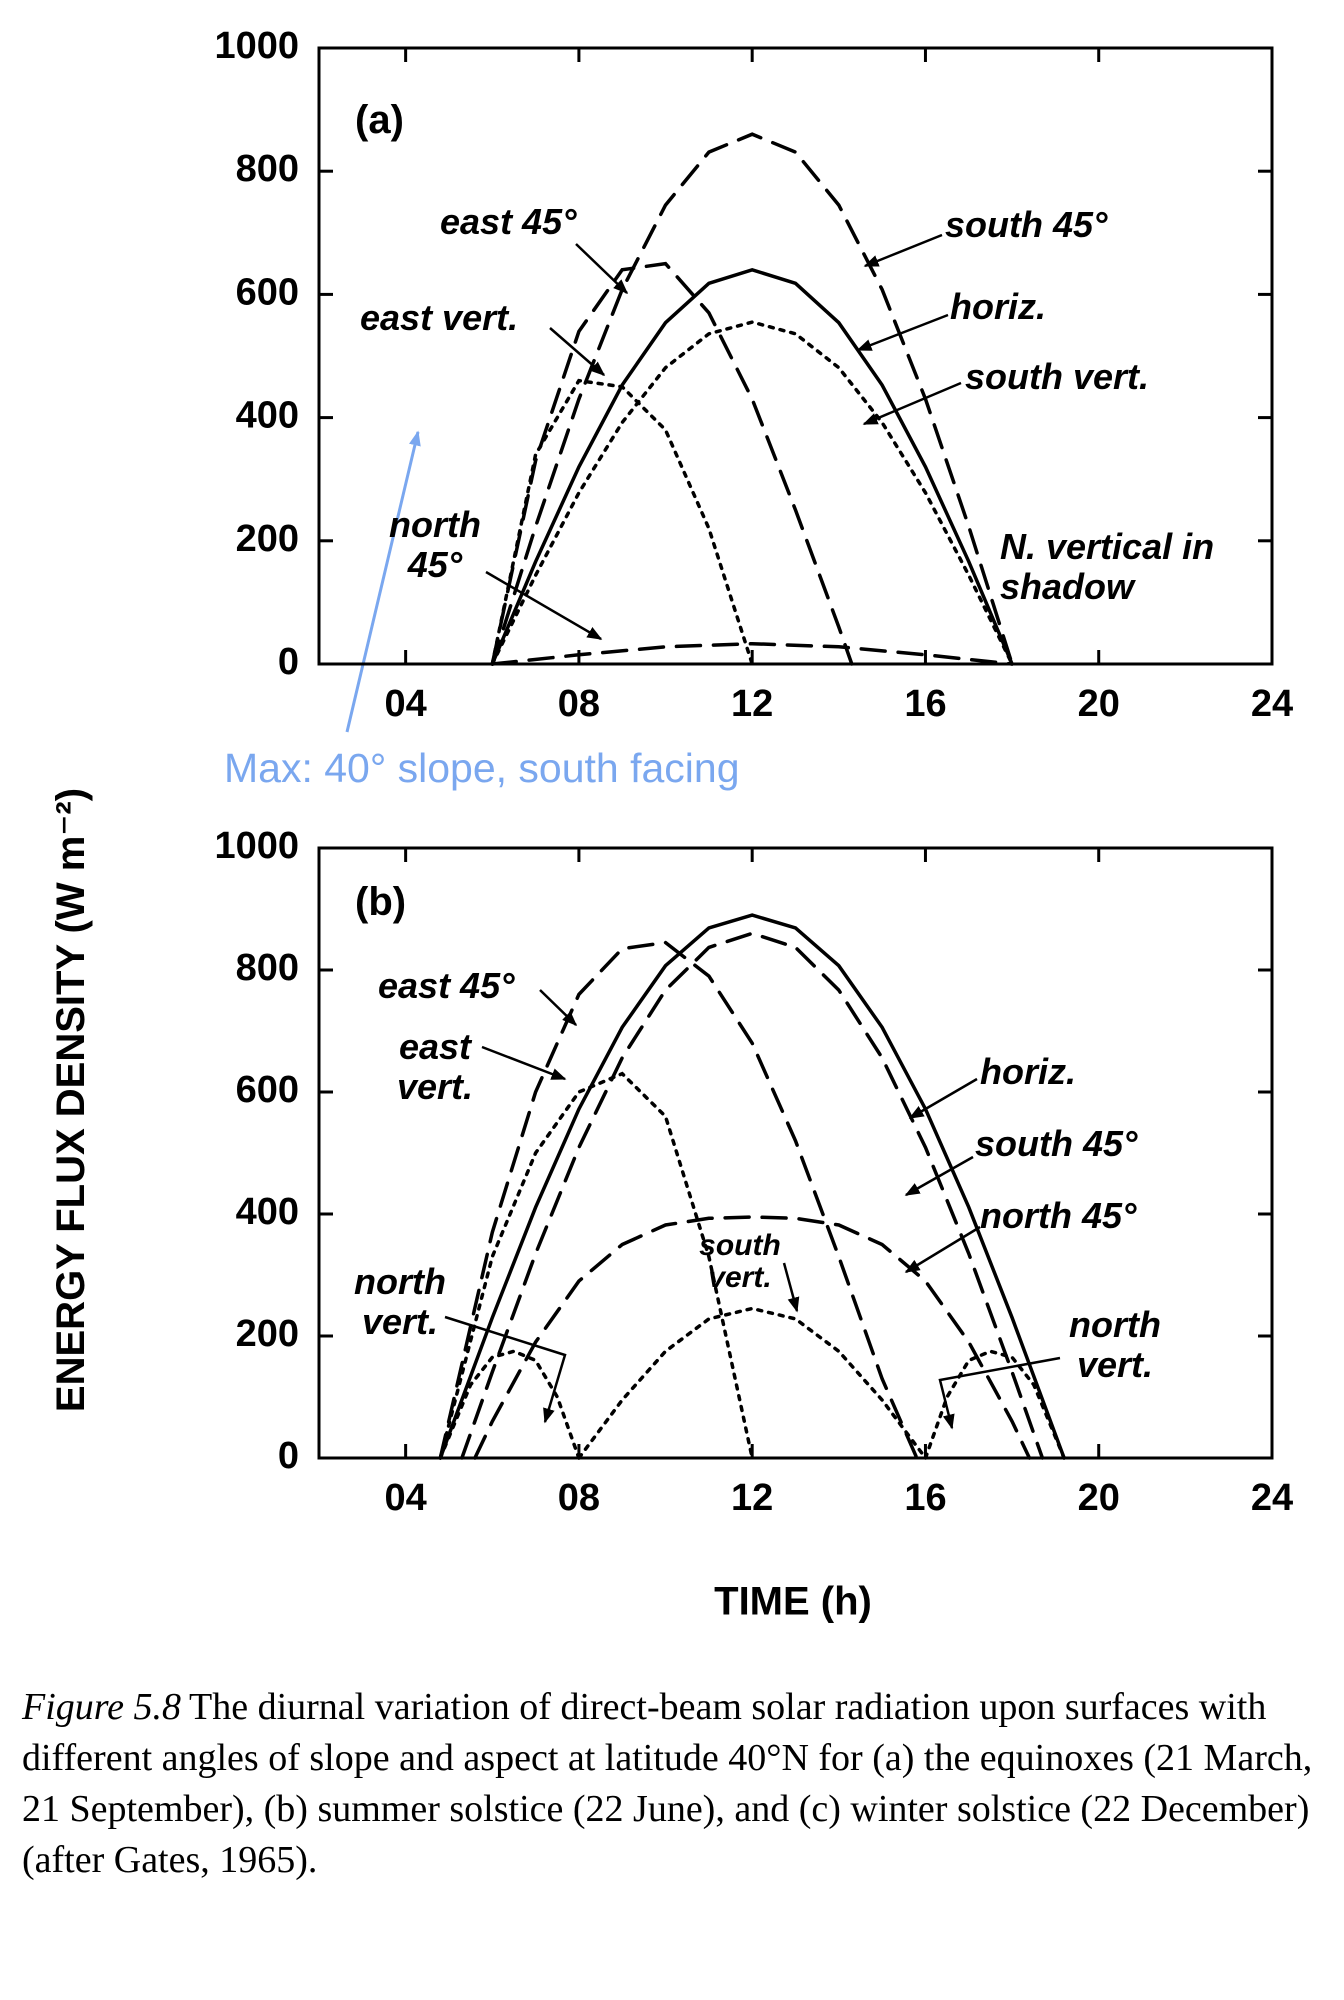 The height and width of the screenshot is (2000, 1344). I want to click on note: N. vertical in shadow, so click(1107, 566).